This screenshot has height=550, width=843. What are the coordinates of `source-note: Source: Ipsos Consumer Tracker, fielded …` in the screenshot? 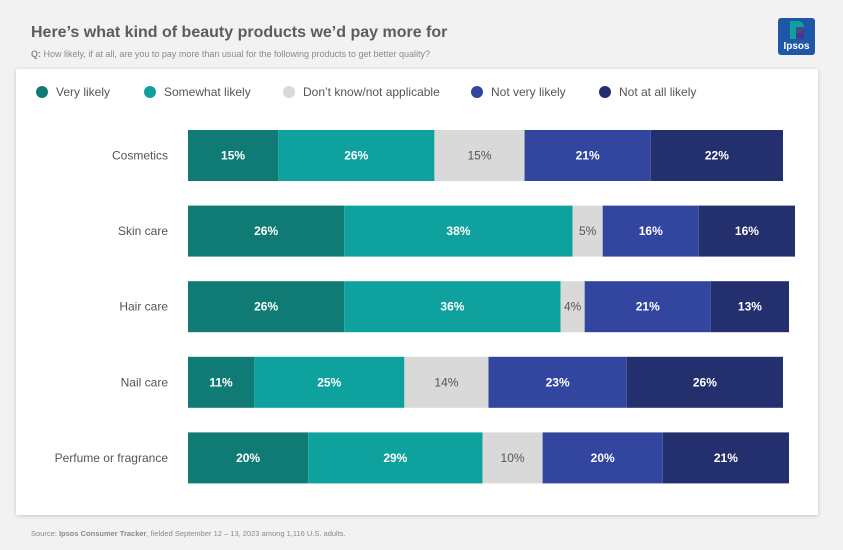 It's located at (188, 533).